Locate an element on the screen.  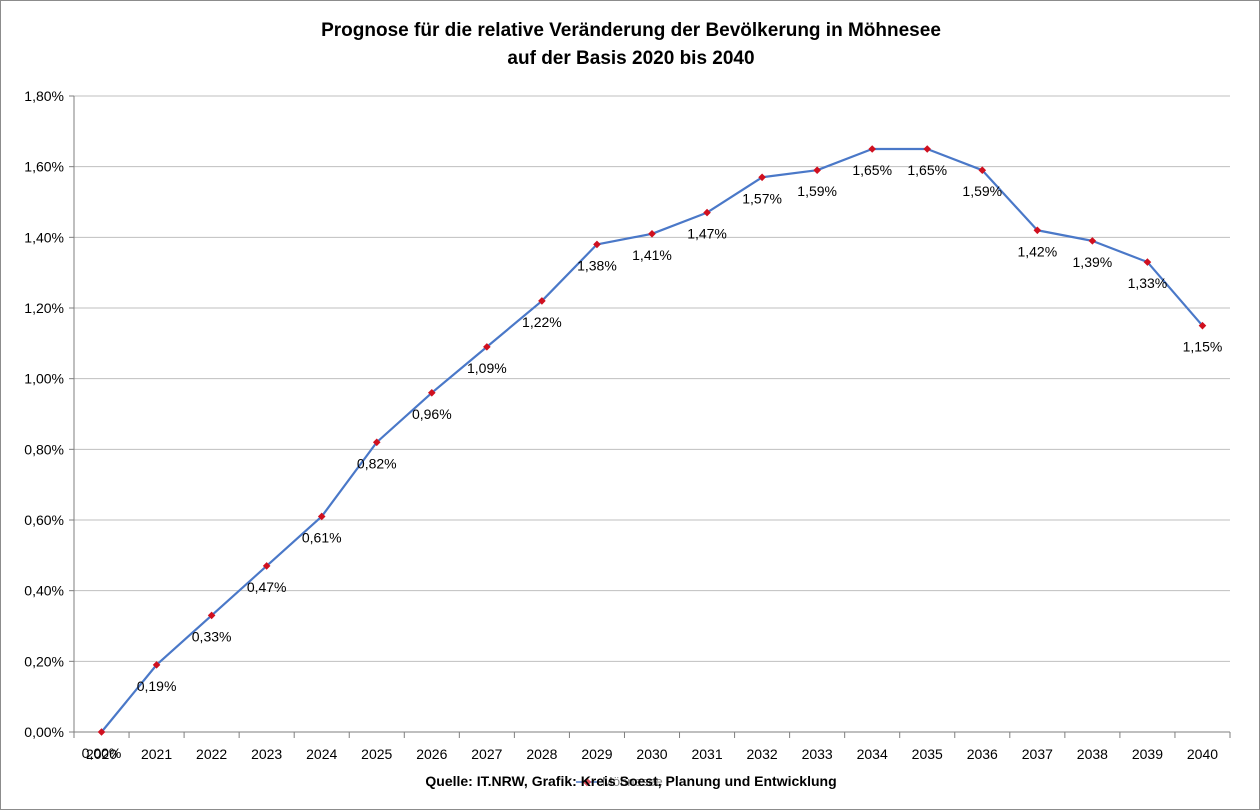
data-label: 1,47% is located at coordinates (707, 234).